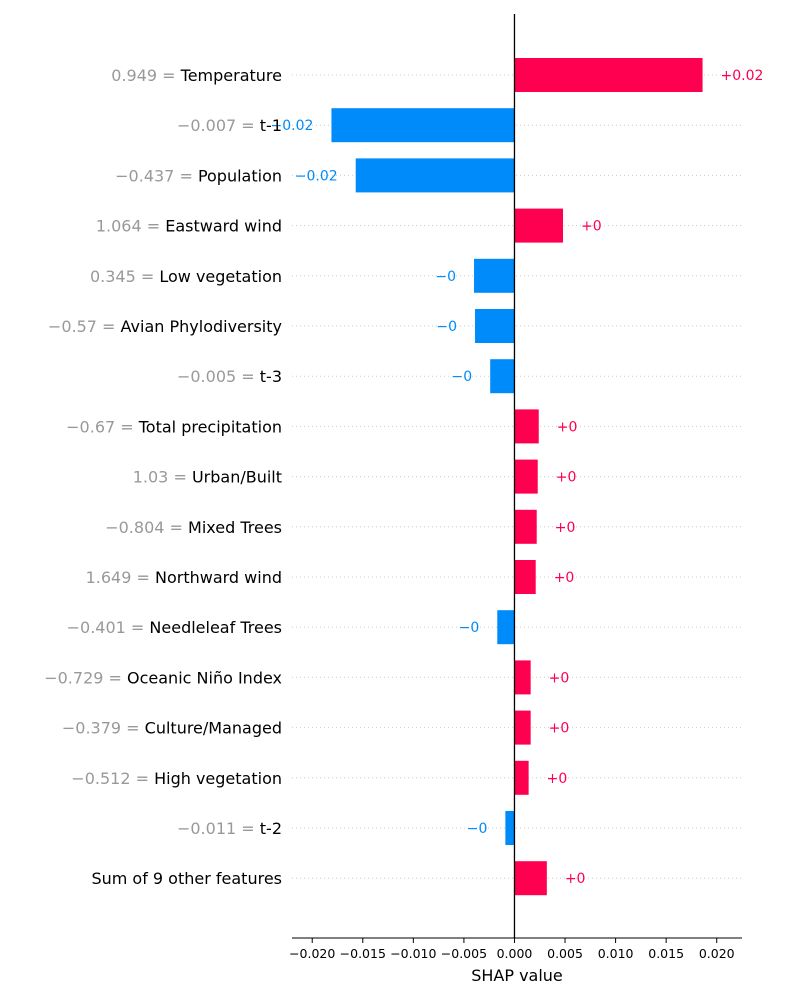 The height and width of the screenshot is (1000, 800). What do you see at coordinates (218, 778) in the screenshot?
I see `feature-name: High vegetation` at bounding box center [218, 778].